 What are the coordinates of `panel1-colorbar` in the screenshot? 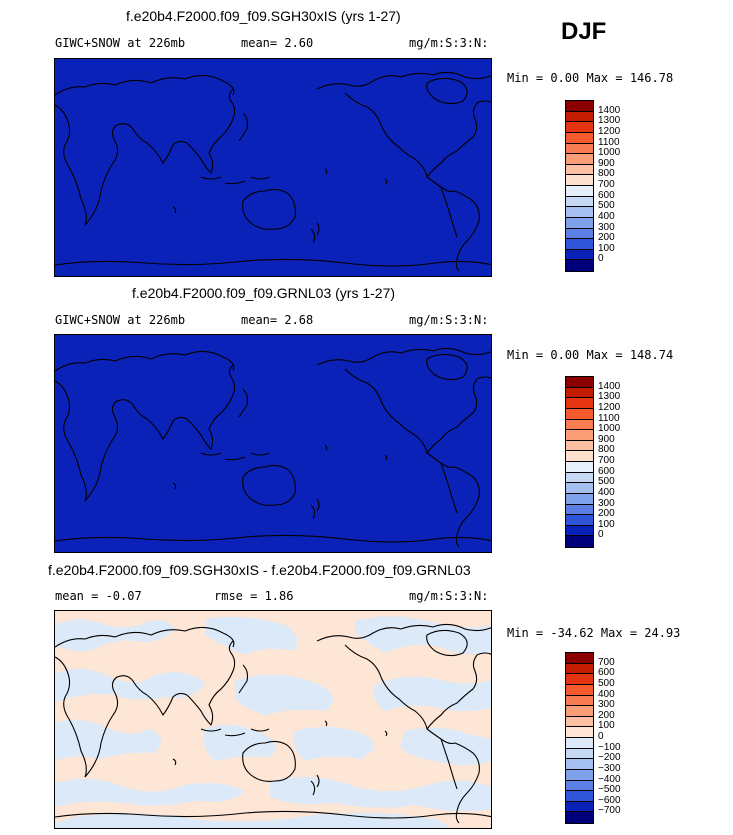 It's located at (579, 186).